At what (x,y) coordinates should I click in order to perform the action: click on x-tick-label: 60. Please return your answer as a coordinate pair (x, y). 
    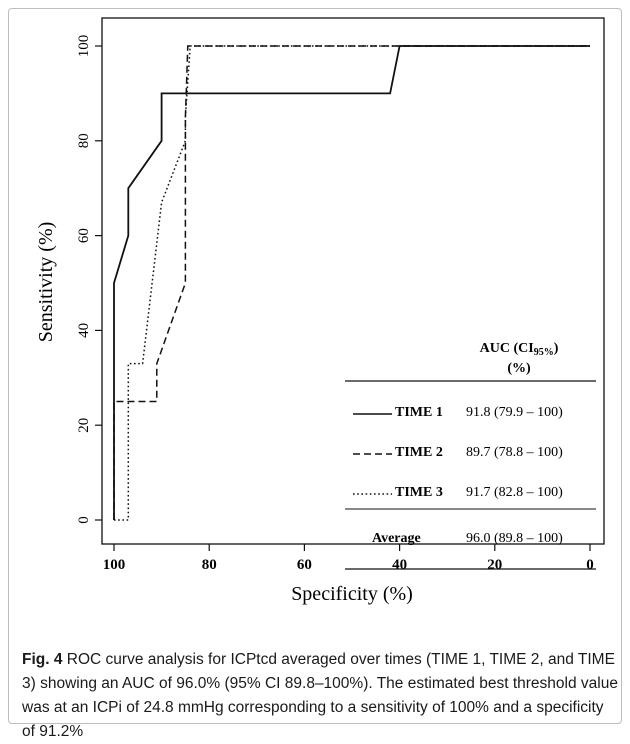
    Looking at the image, I should click on (304, 565).